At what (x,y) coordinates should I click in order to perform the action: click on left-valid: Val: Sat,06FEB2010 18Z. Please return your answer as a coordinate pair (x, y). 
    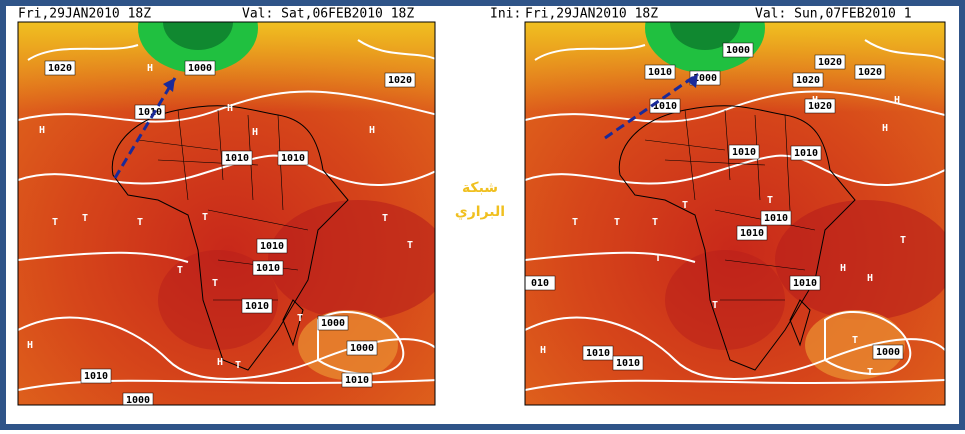
    Looking at the image, I should click on (328, 14).